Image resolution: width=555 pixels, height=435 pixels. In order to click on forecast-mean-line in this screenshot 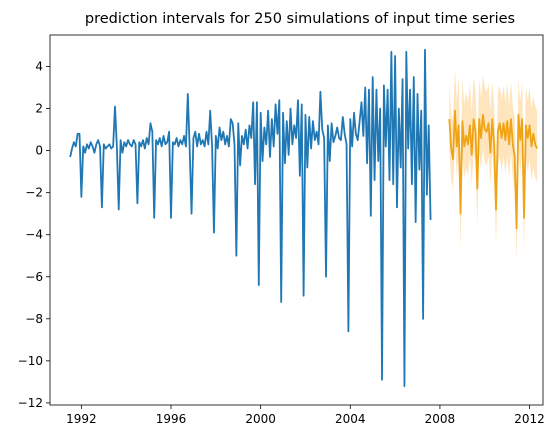, I will do `click(493, 169)`.